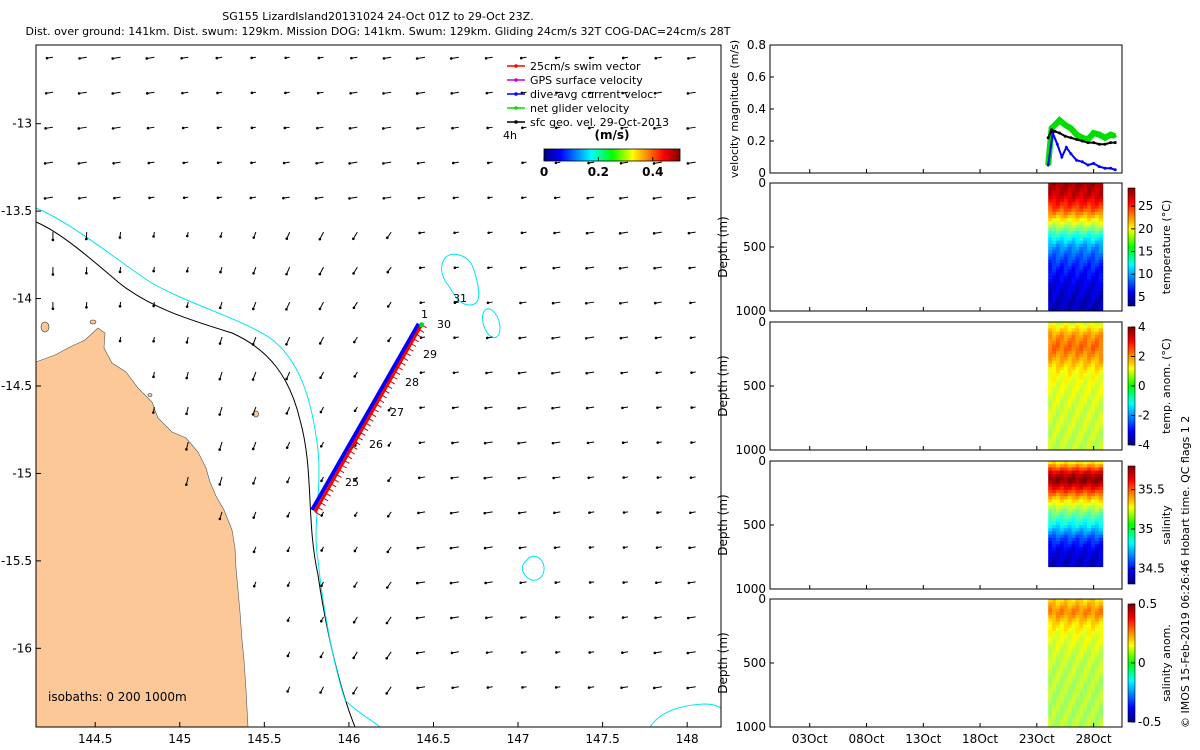 The image size is (1200, 750). What do you see at coordinates (734, 109) in the screenshot?
I see `velocity-ylabel: velocity magnitude (m/s)` at bounding box center [734, 109].